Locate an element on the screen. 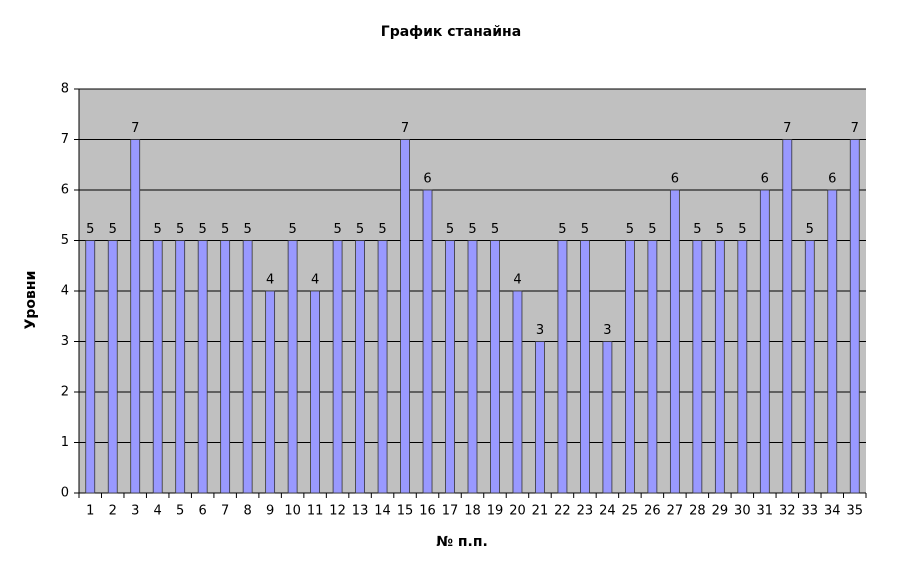 This screenshot has width=902, height=571. x-tick-label: 28 is located at coordinates (697, 511).